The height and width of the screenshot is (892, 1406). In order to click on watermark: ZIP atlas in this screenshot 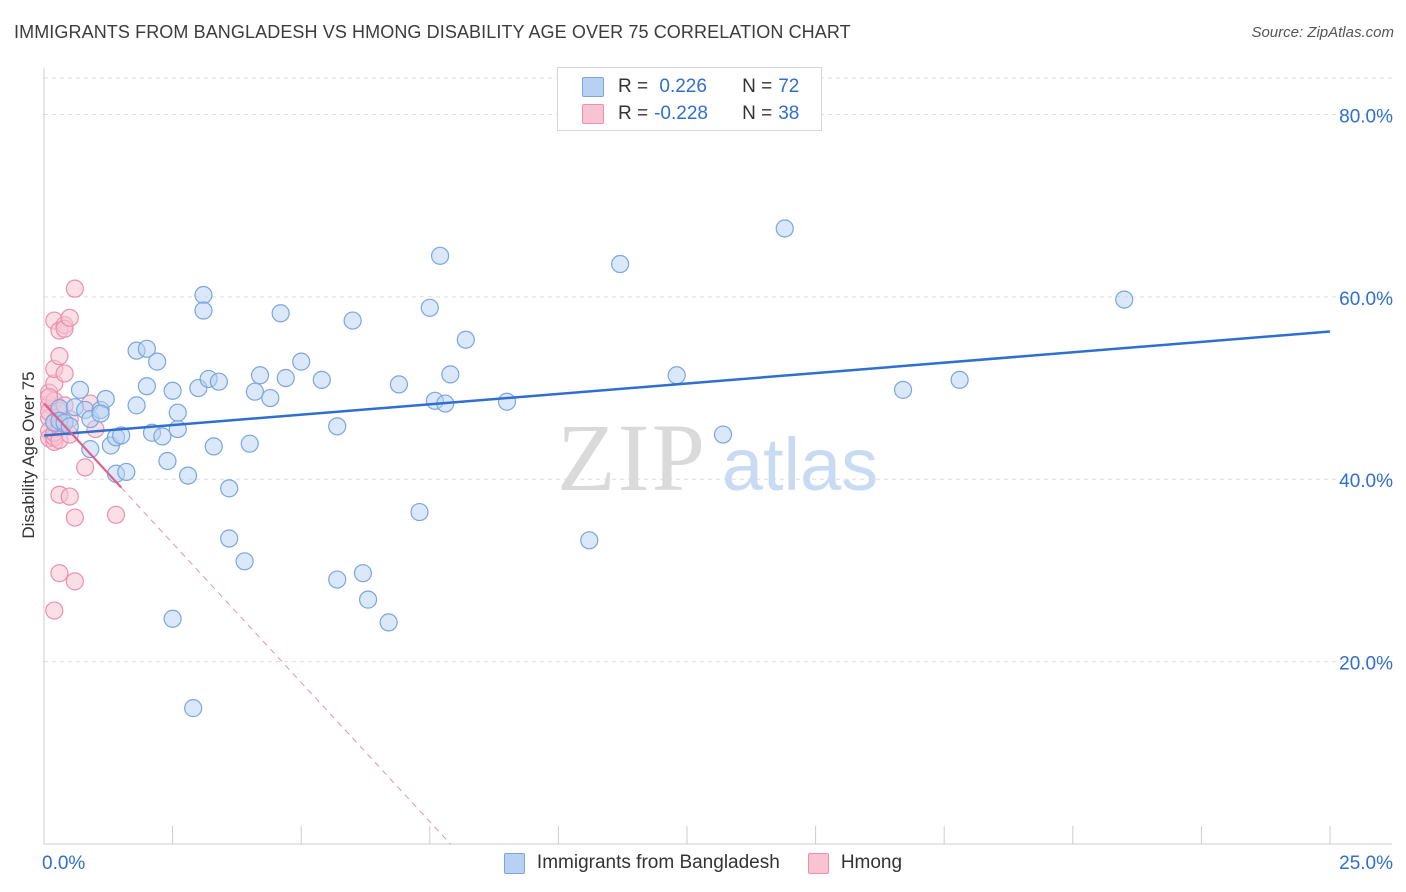, I will do `click(717, 457)`.